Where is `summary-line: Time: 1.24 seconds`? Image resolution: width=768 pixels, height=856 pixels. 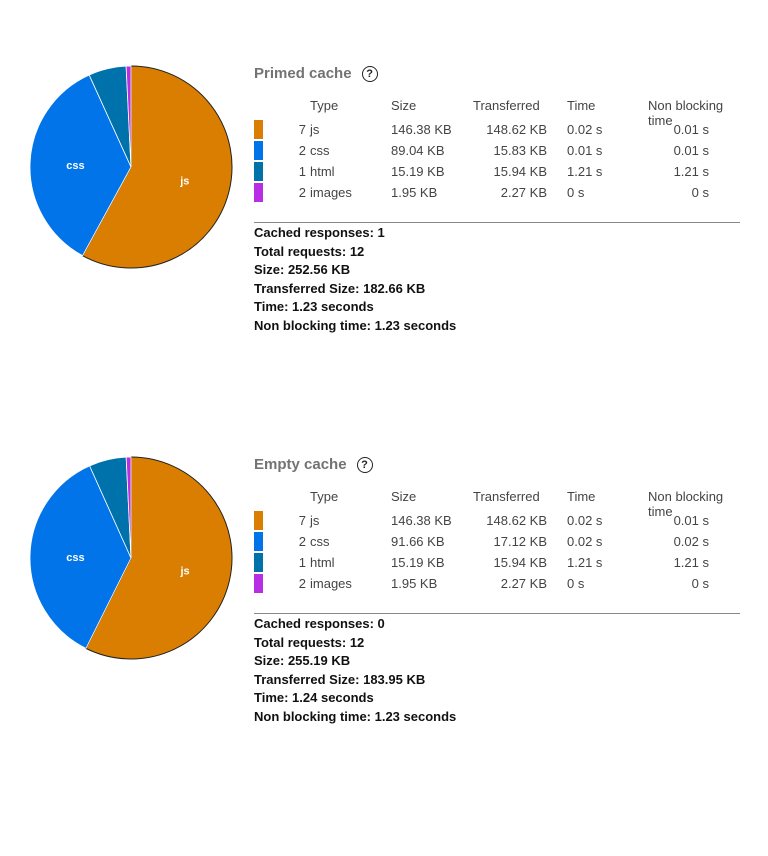
summary-line: Time: 1.24 seconds is located at coordinates (314, 697).